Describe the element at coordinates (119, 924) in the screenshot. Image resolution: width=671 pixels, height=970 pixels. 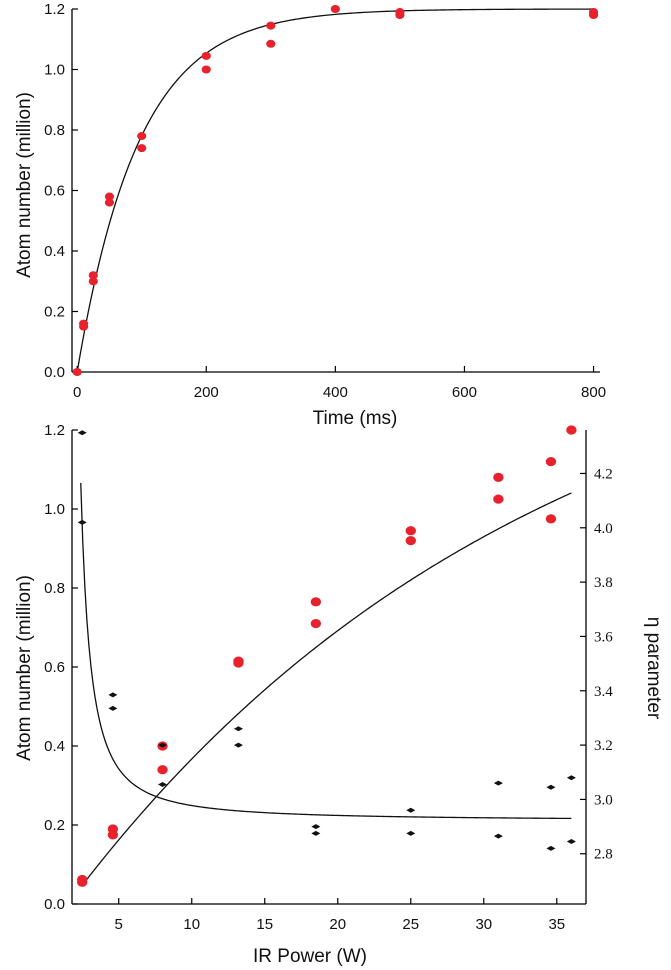
I see `bottom-x-tick-label: 5` at that location.